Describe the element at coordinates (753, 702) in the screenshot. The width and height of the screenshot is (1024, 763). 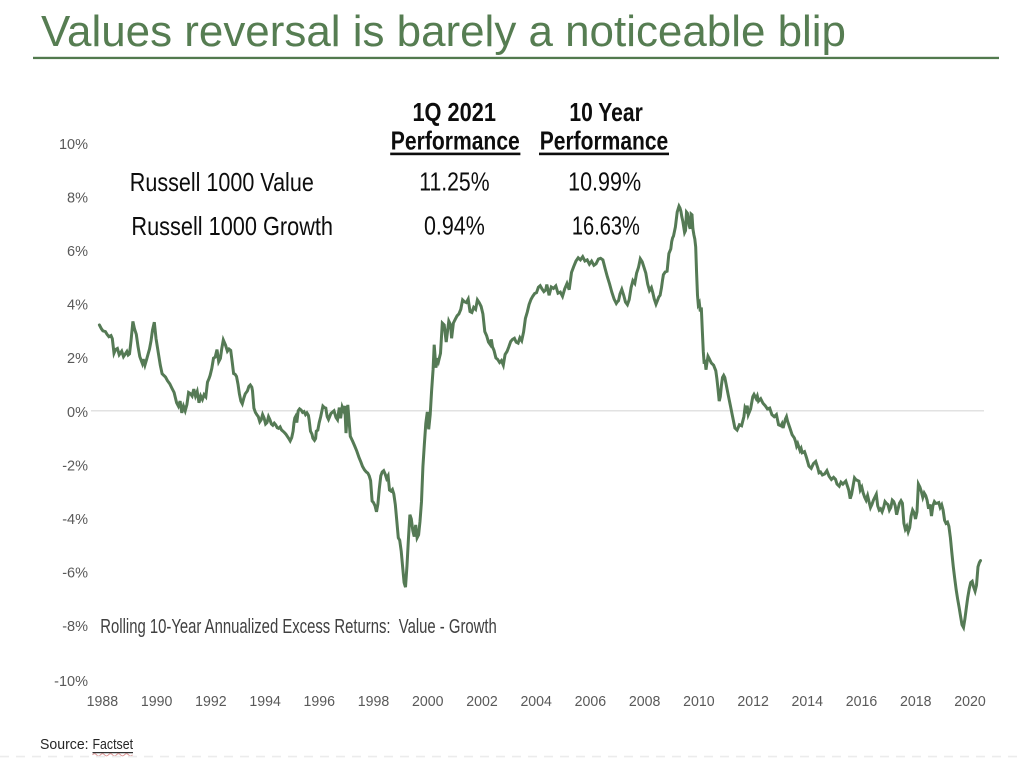
I see `svg-text: 2012` at that location.